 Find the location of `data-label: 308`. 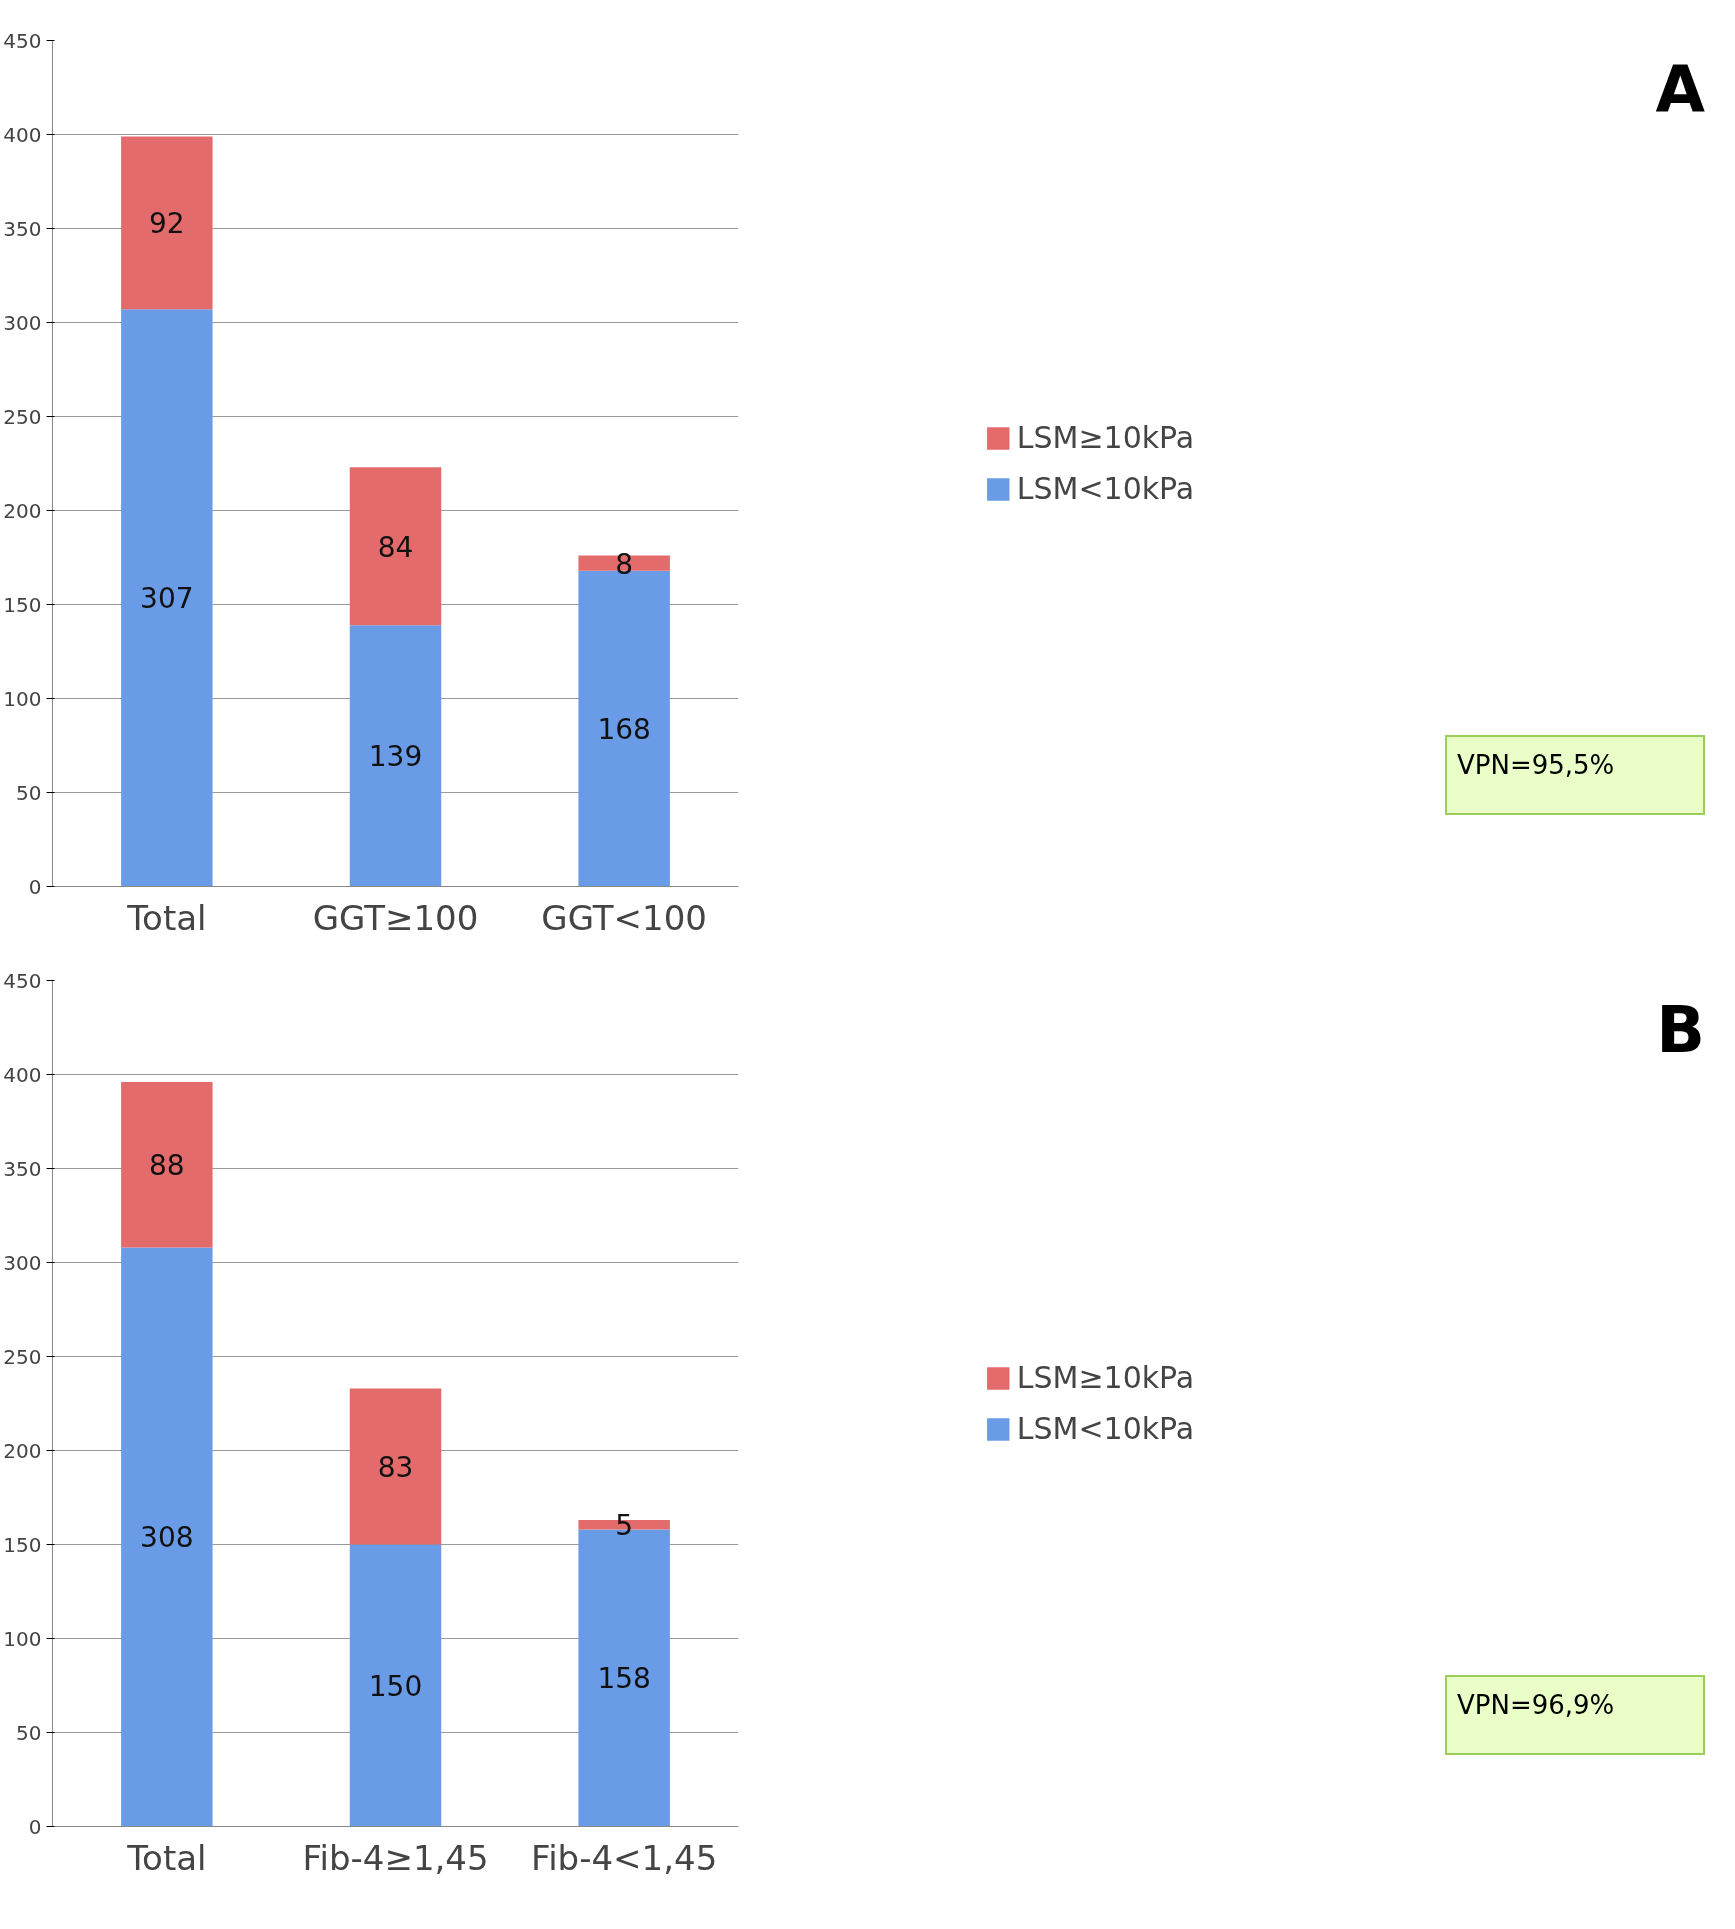

data-label: 308 is located at coordinates (167, 1538).